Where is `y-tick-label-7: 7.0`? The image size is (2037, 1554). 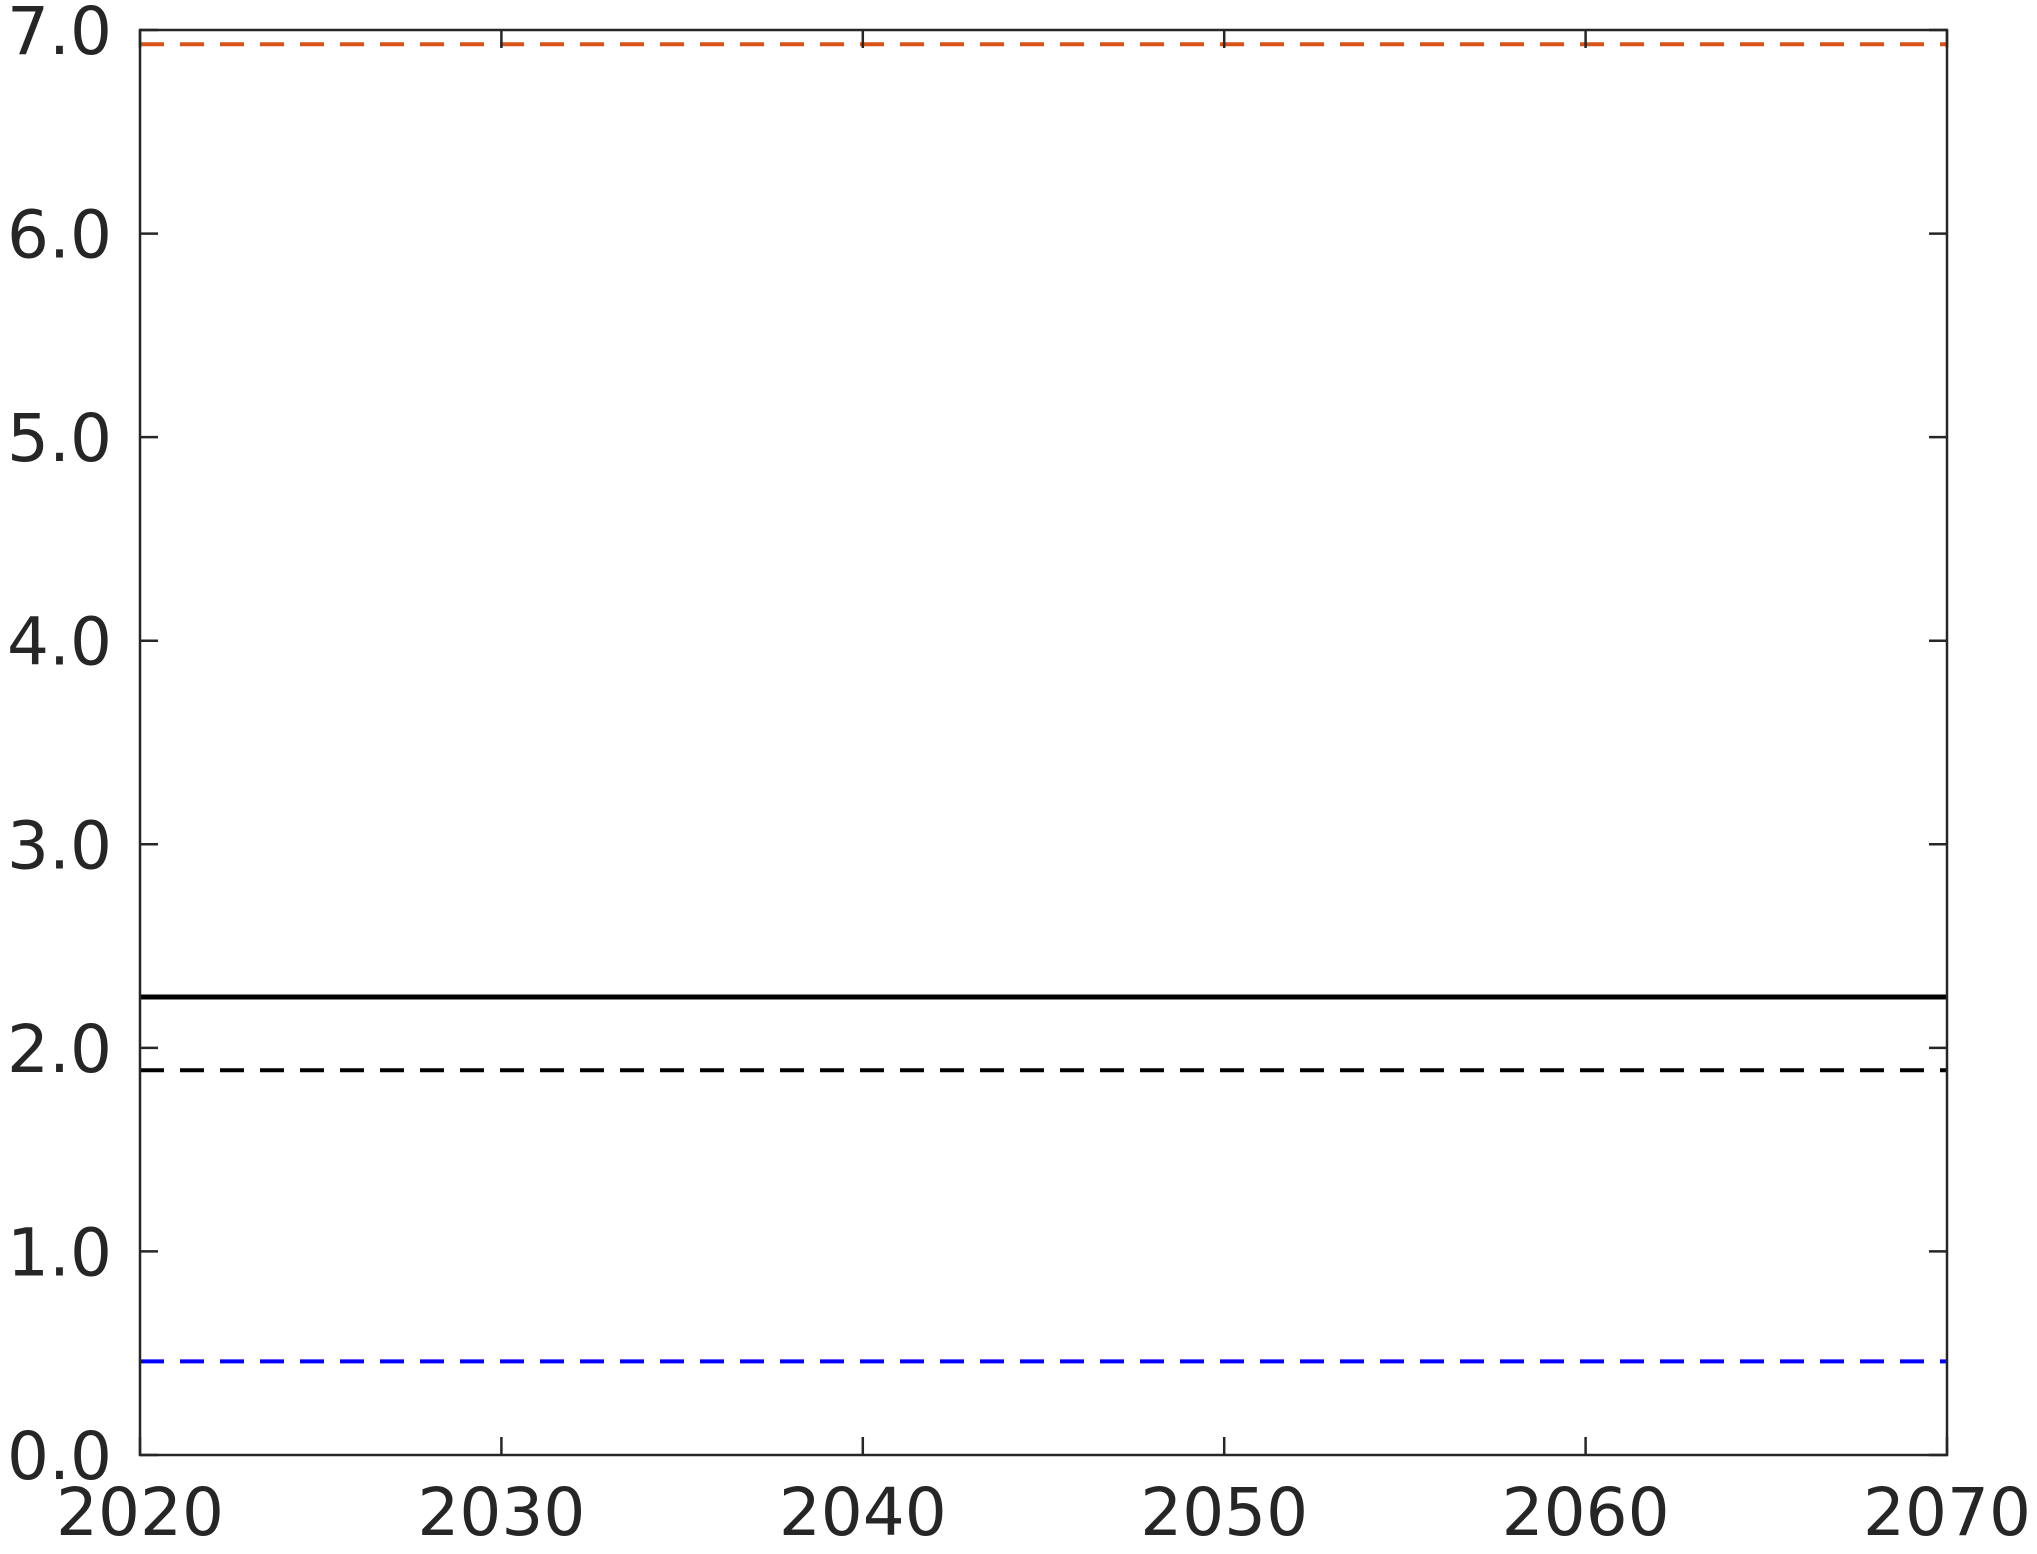
y-tick-label-7: 7.0 is located at coordinates (59, 35).